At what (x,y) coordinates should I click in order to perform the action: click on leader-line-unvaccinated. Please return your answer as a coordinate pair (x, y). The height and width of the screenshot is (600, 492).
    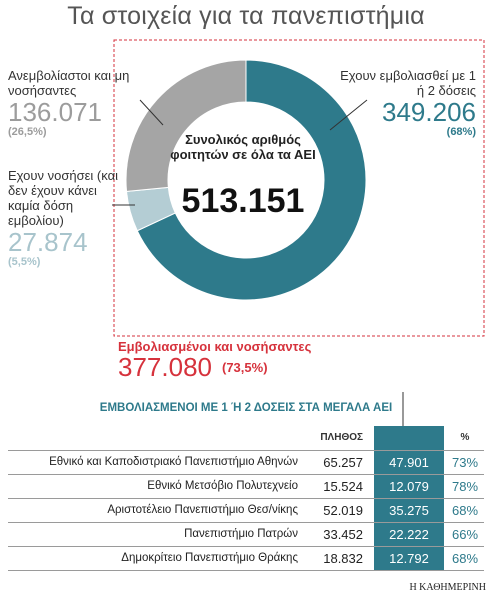
    Looking at the image, I should click on (151, 112).